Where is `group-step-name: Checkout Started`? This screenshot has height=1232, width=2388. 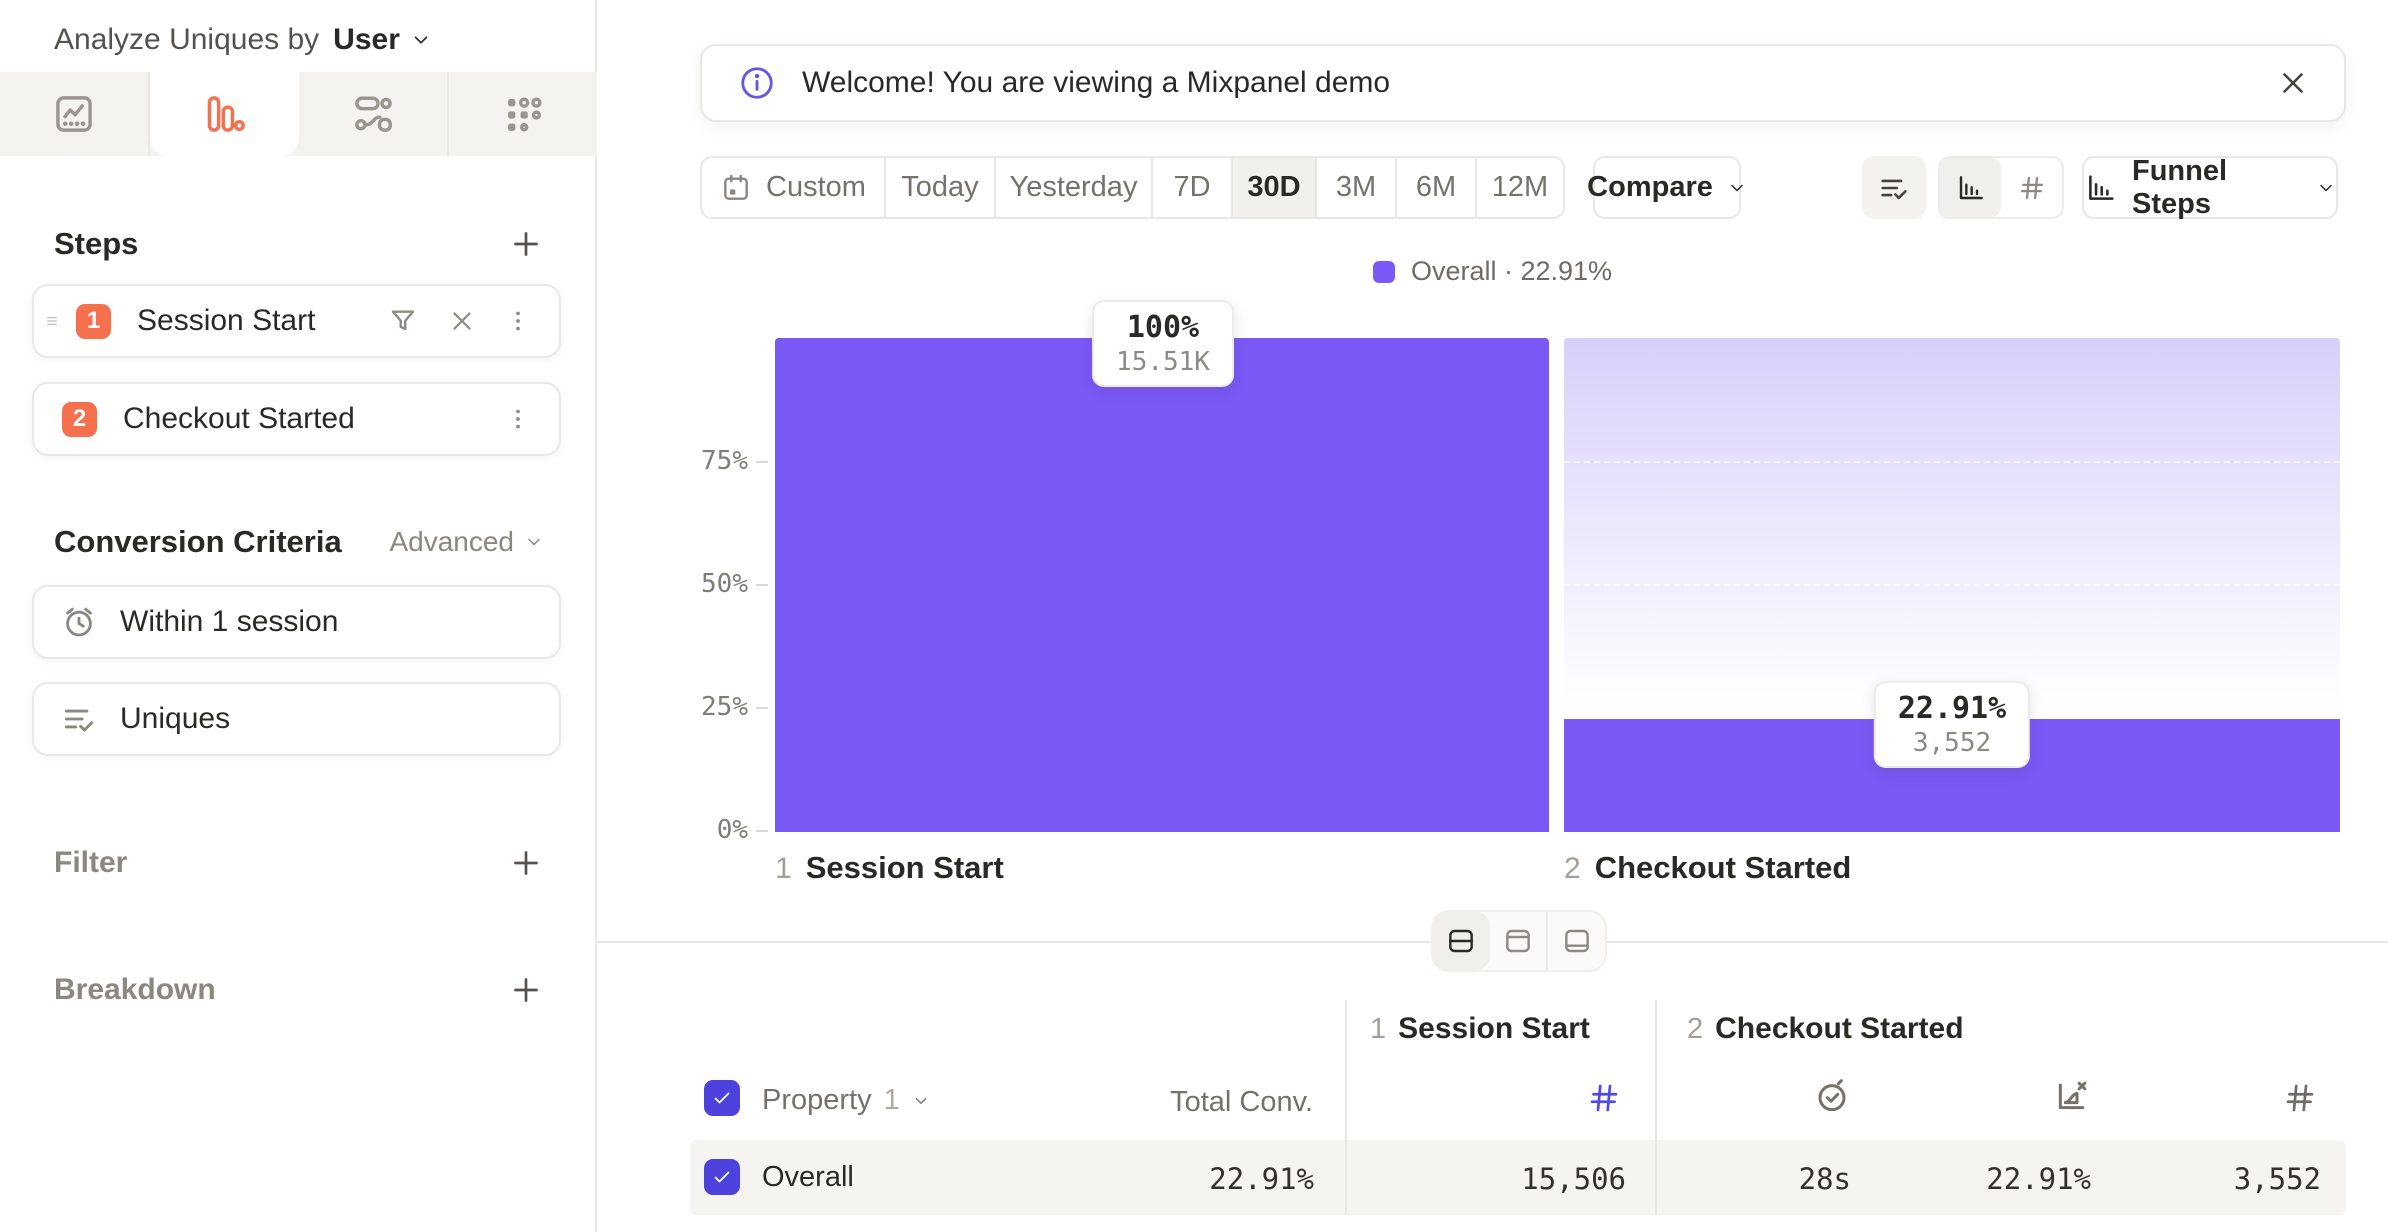
group-step-name: Checkout Started is located at coordinates (1839, 1028).